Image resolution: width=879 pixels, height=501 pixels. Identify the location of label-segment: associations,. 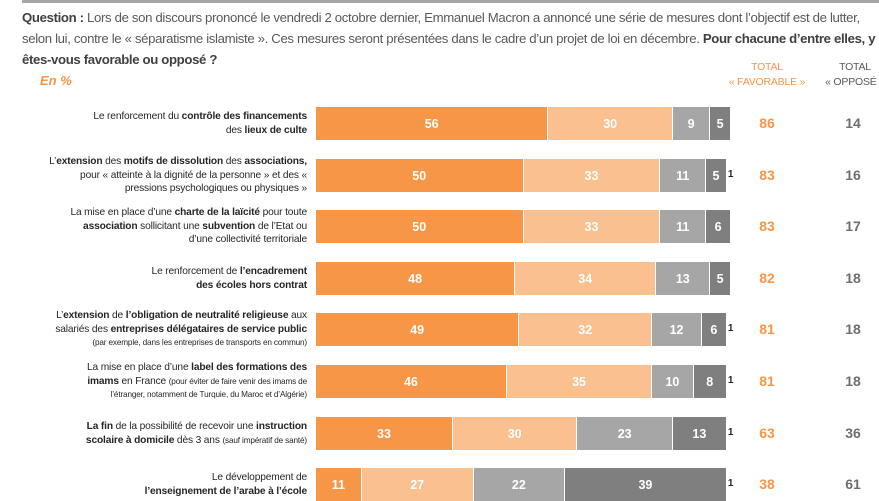
(275, 162).